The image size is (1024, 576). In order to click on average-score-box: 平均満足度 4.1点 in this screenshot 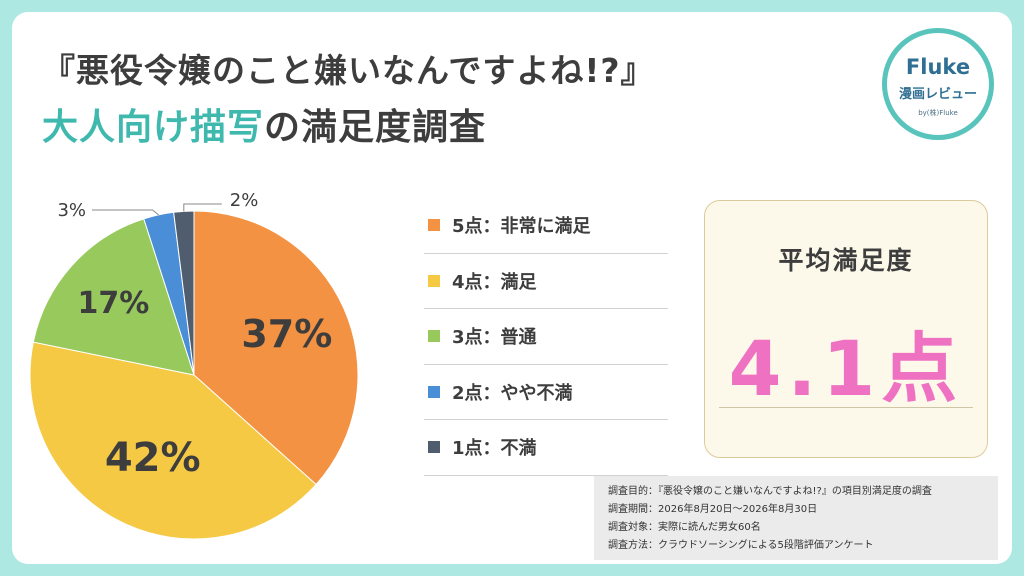, I will do `click(846, 329)`.